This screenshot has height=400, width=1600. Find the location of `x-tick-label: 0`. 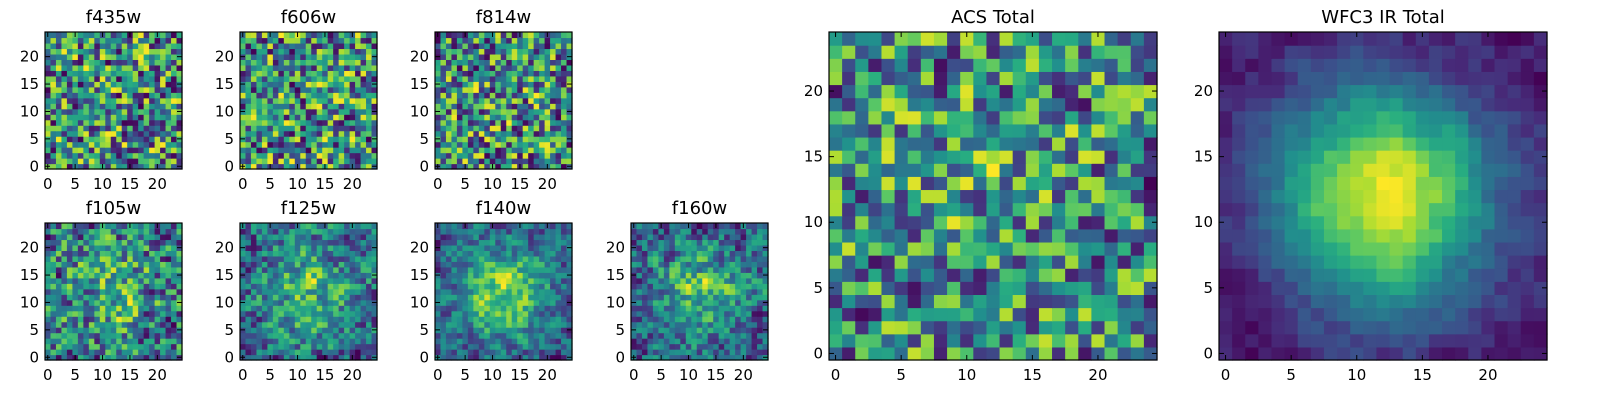

x-tick-label: 0 is located at coordinates (48, 375).